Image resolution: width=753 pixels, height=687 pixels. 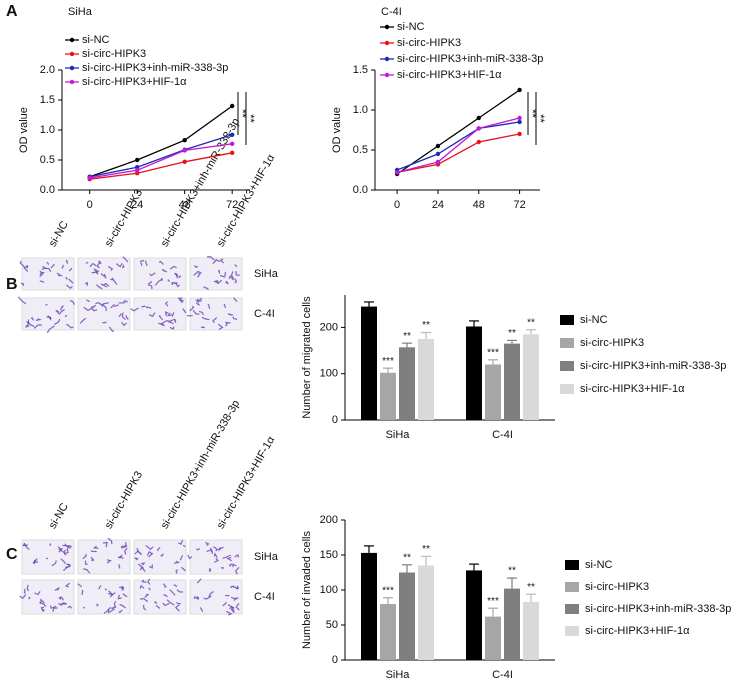 I want to click on x-tick-label: 48, so click(x=185, y=205).